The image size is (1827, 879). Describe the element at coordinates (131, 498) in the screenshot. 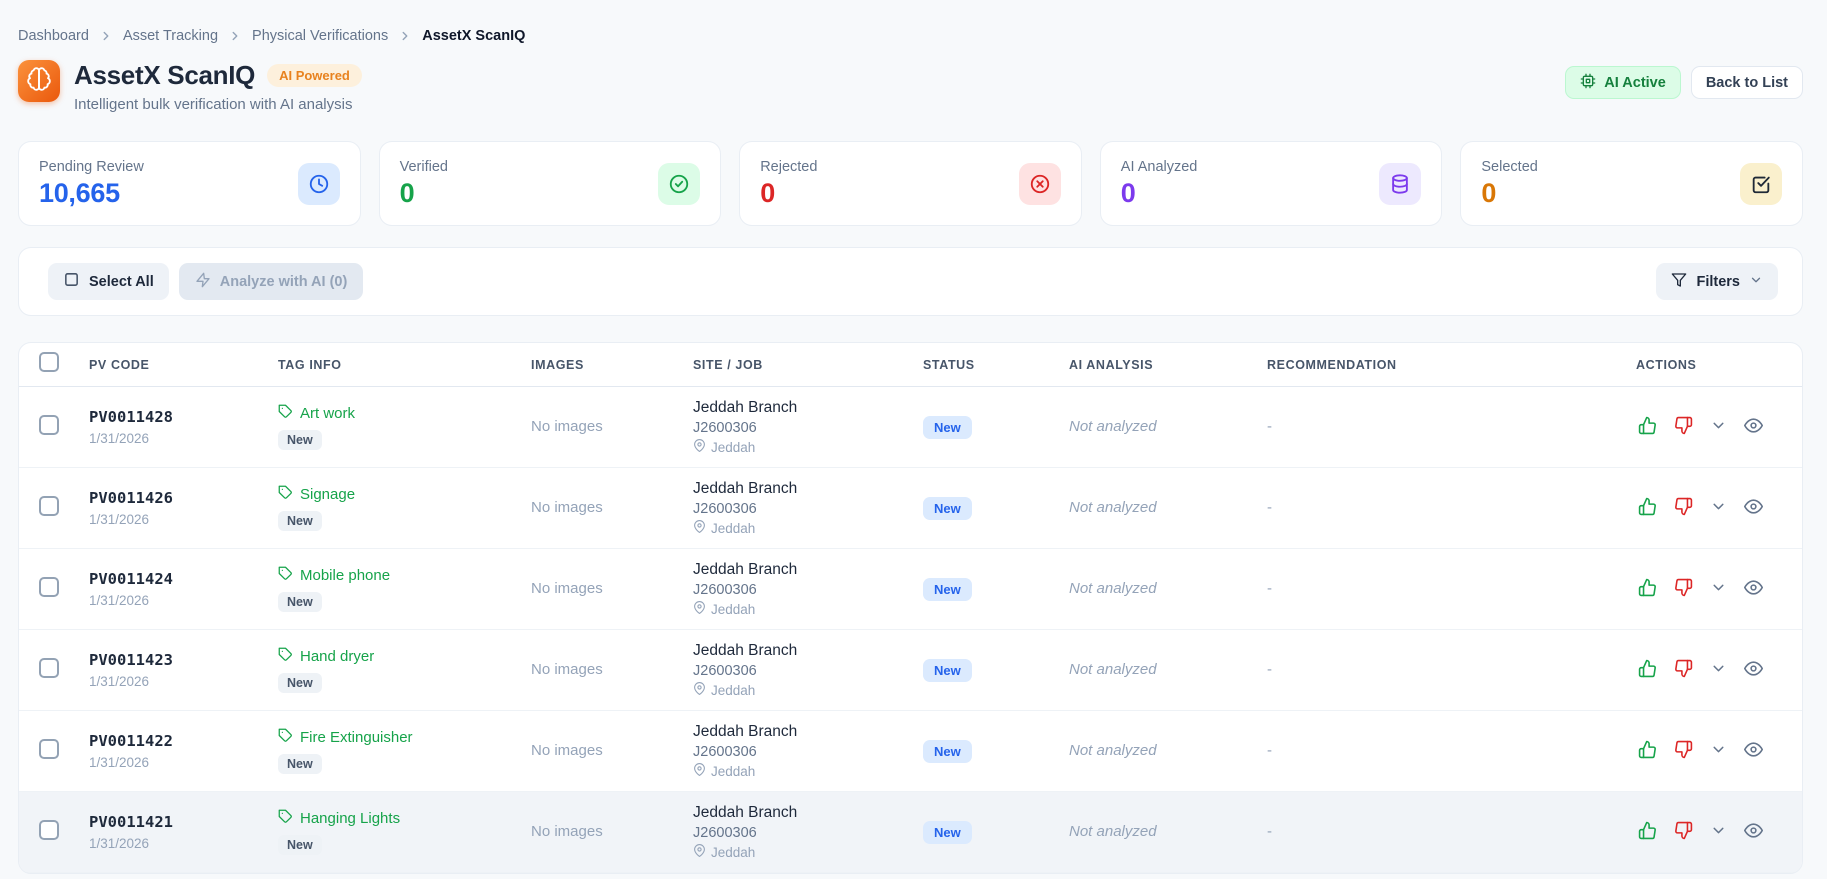

I see `pv-code: PV0011426` at that location.